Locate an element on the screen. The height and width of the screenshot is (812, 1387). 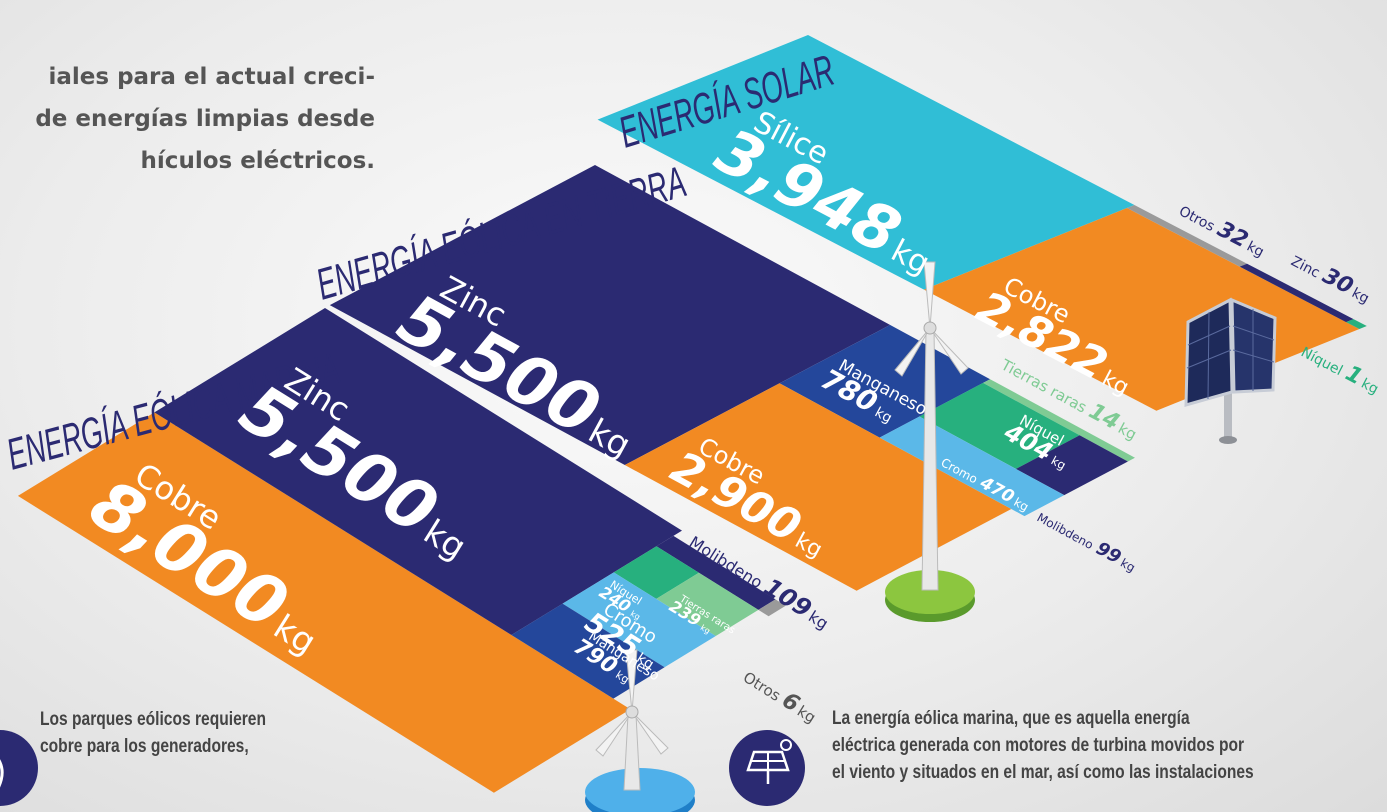
material-text: Otros6kg is located at coordinates (780, 696).